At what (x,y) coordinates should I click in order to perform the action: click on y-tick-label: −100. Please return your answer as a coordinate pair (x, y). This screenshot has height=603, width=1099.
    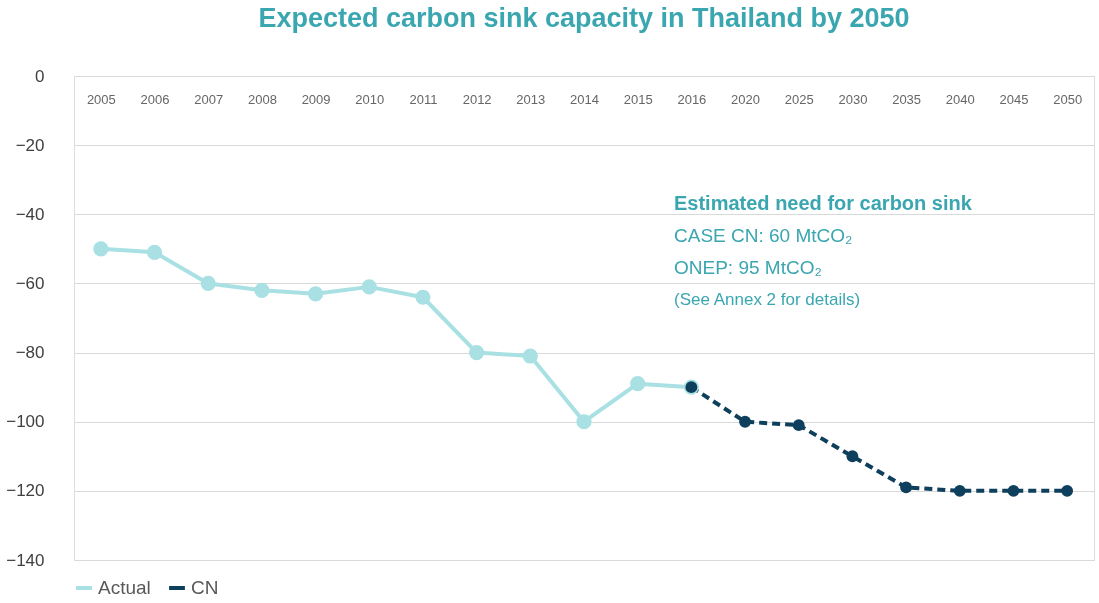
    Looking at the image, I should click on (25, 422).